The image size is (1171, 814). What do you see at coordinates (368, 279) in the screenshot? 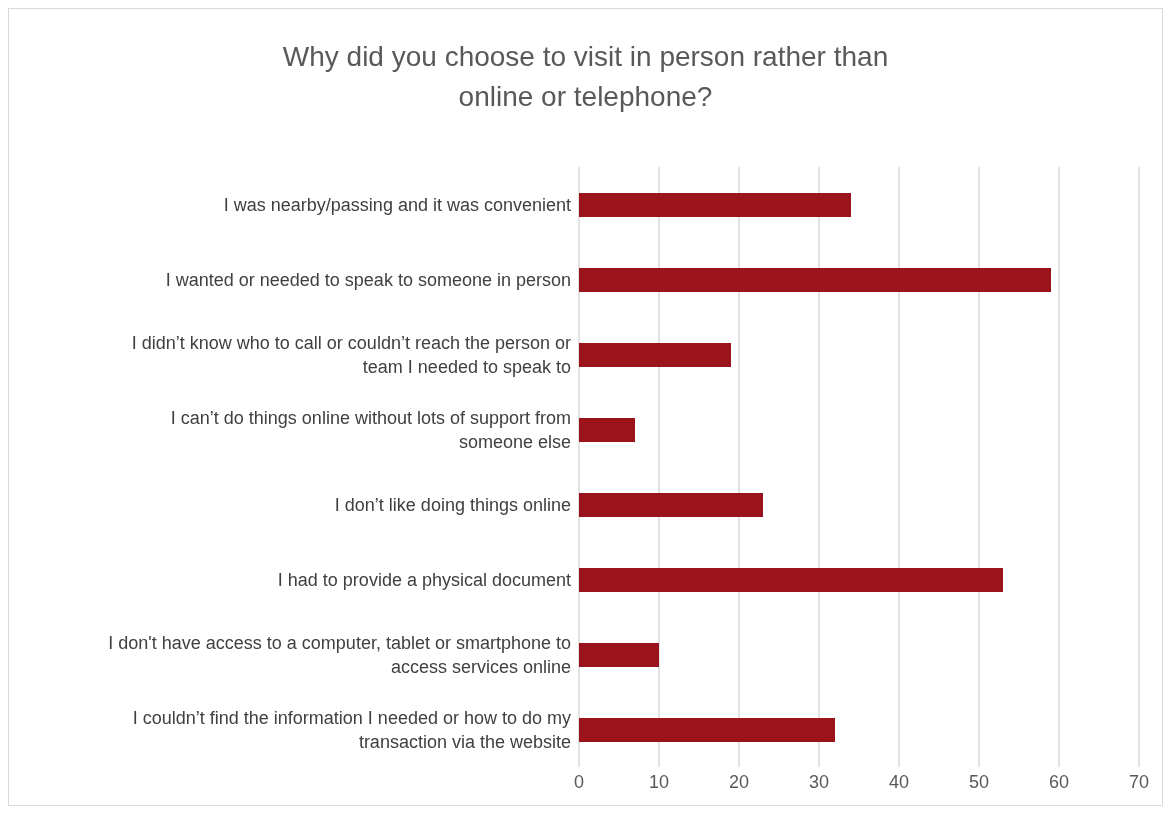
I see `y-tick-label: I wanted or needed to speak to someone in person` at bounding box center [368, 279].